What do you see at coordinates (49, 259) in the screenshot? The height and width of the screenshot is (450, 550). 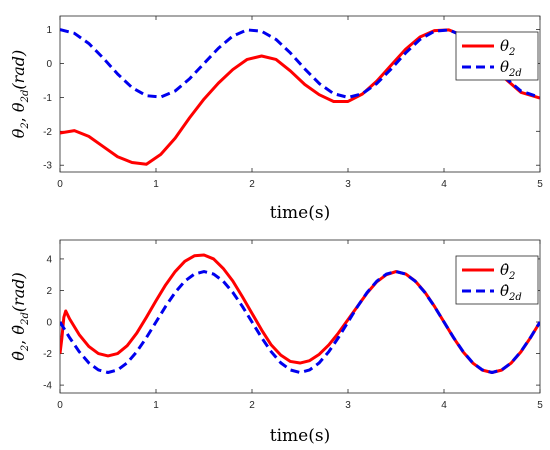 I see `y-tick-label: 4` at bounding box center [49, 259].